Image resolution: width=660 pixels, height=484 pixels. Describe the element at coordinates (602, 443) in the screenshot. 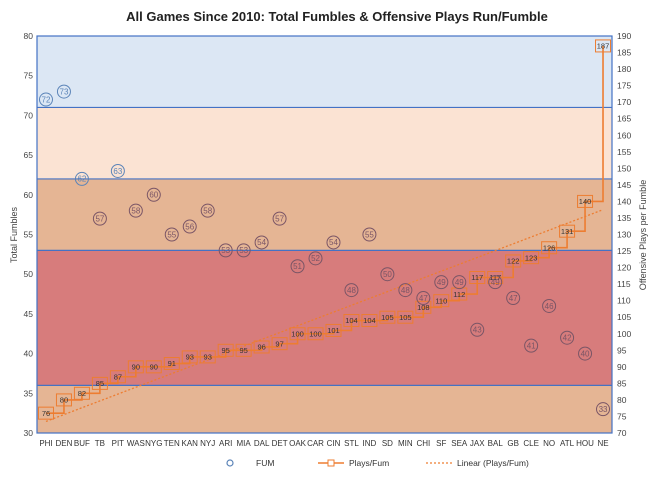

I see `x-tick-label: NE` at that location.